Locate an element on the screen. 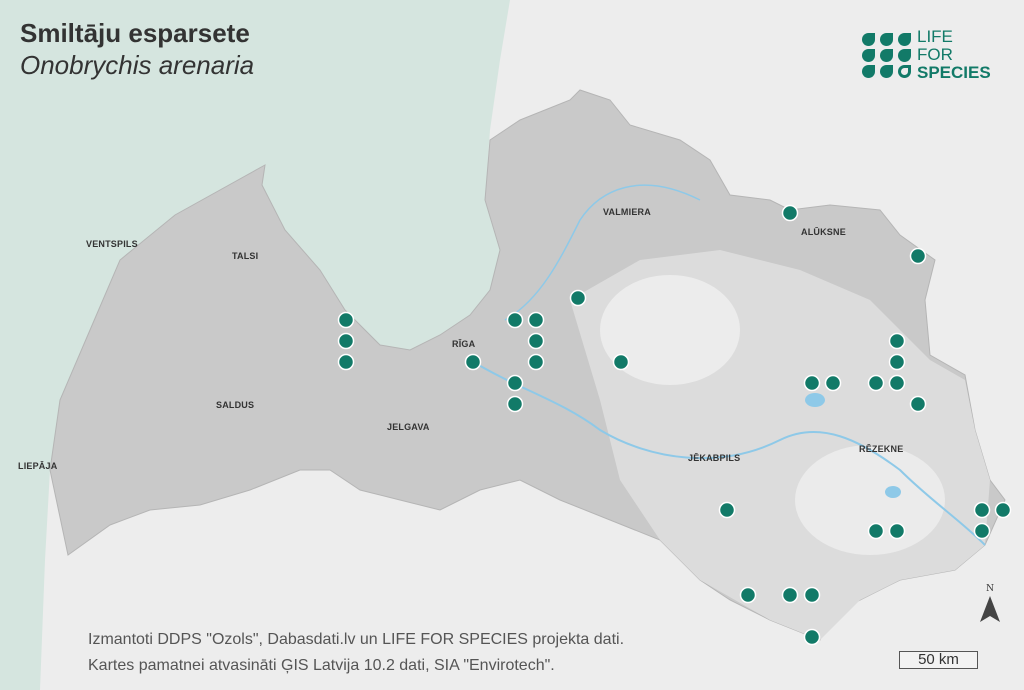 The width and height of the screenshot is (1024, 690). vidzeme-upland is located at coordinates (670, 330).